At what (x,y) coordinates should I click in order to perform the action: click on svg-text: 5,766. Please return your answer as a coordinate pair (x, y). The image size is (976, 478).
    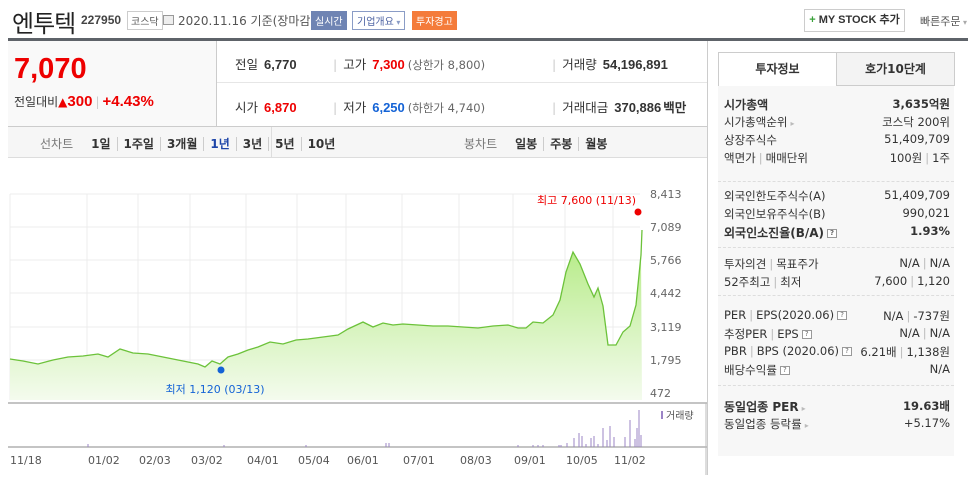
    Looking at the image, I should click on (666, 260).